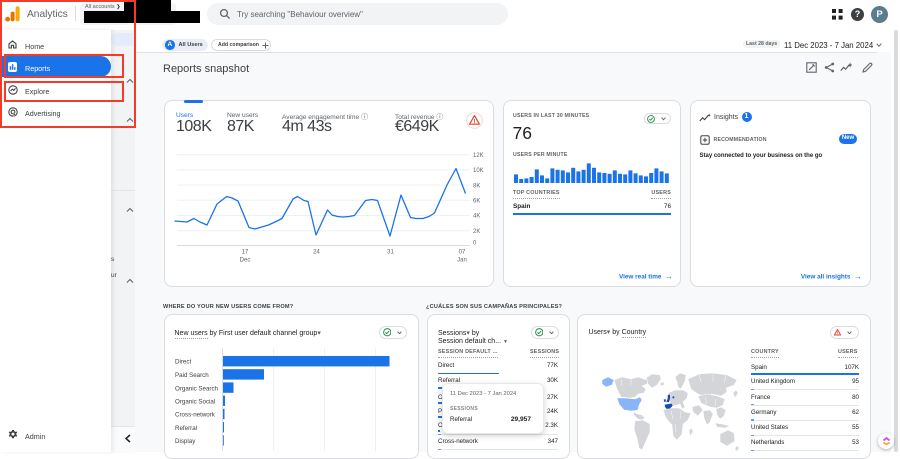 Image resolution: width=900 pixels, height=459 pixels. I want to click on svg-text: Display, so click(185, 441).